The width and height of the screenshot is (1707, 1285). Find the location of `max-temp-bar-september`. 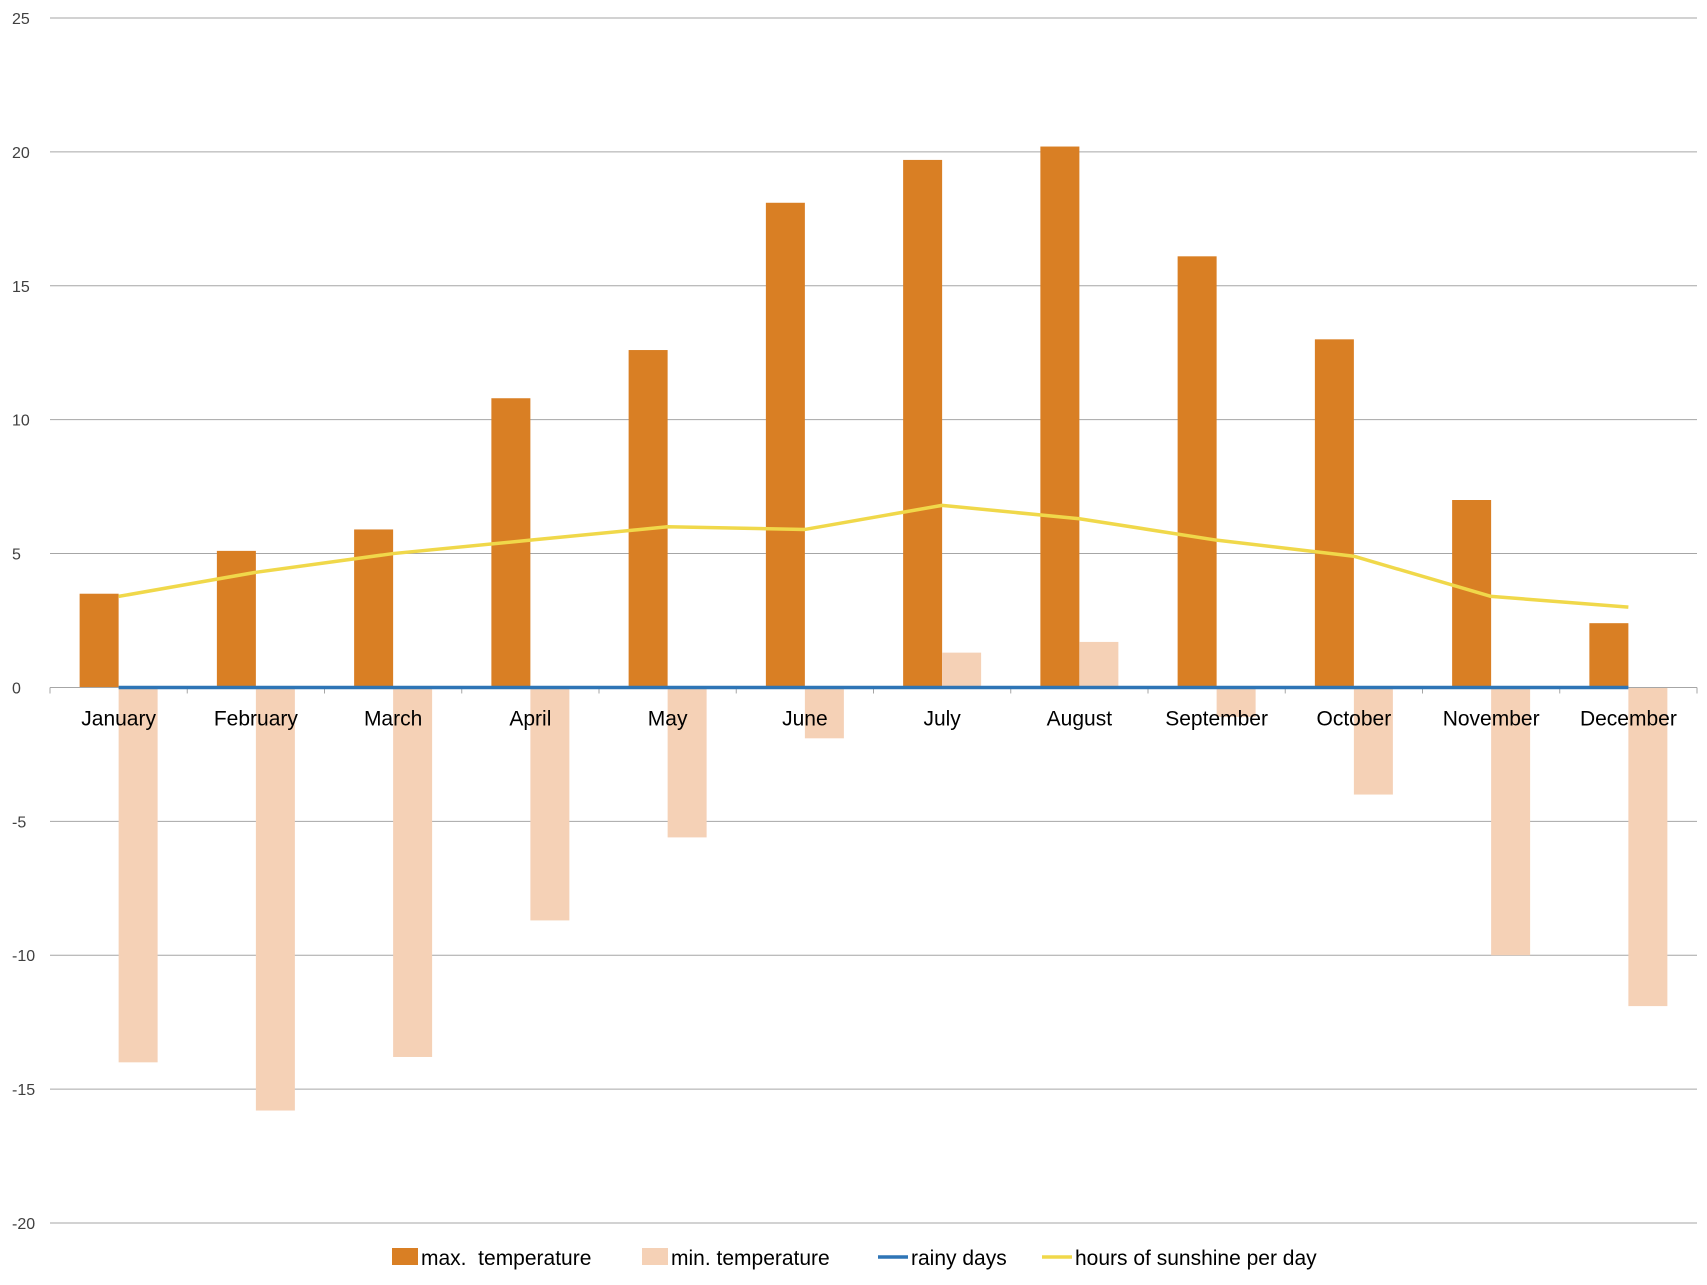

max-temp-bar-september is located at coordinates (1197, 472).